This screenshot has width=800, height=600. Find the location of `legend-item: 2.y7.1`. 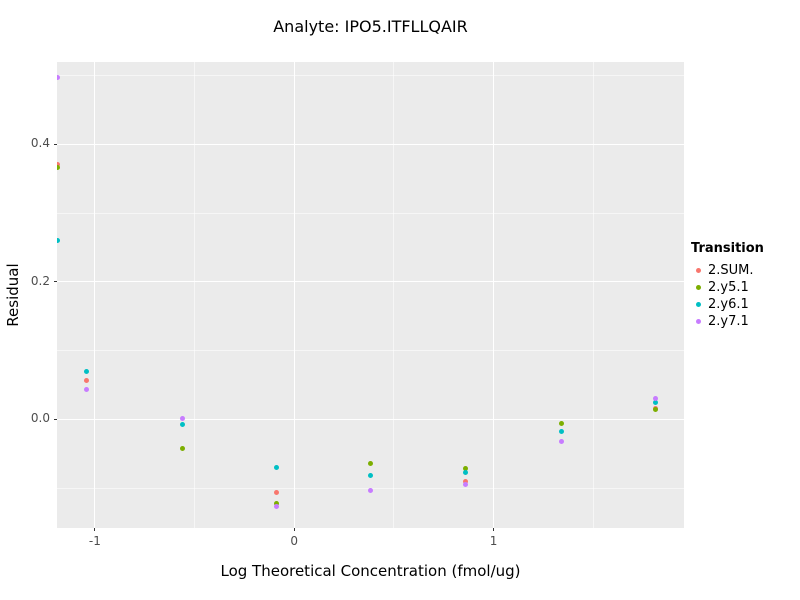

legend-item: 2.y7.1 is located at coordinates (744, 321).